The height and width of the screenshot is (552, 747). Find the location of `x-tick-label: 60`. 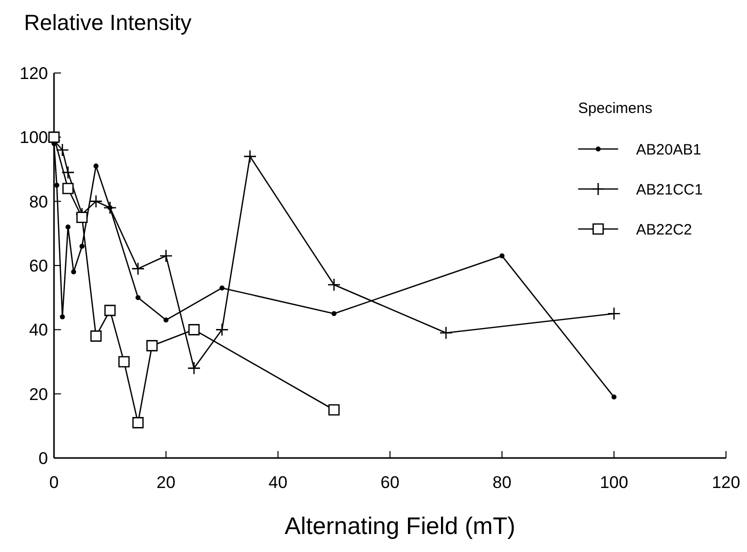

x-tick-label: 60 is located at coordinates (390, 482).